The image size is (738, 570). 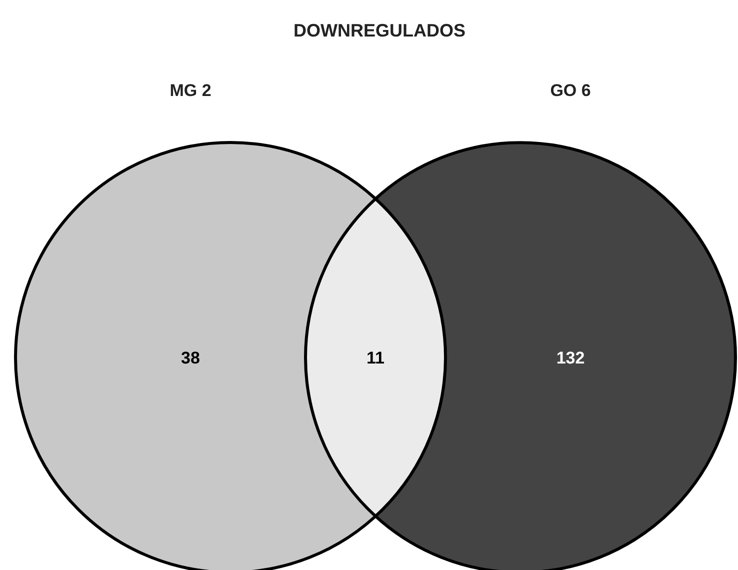 I want to click on data-label: 38, so click(x=190, y=358).